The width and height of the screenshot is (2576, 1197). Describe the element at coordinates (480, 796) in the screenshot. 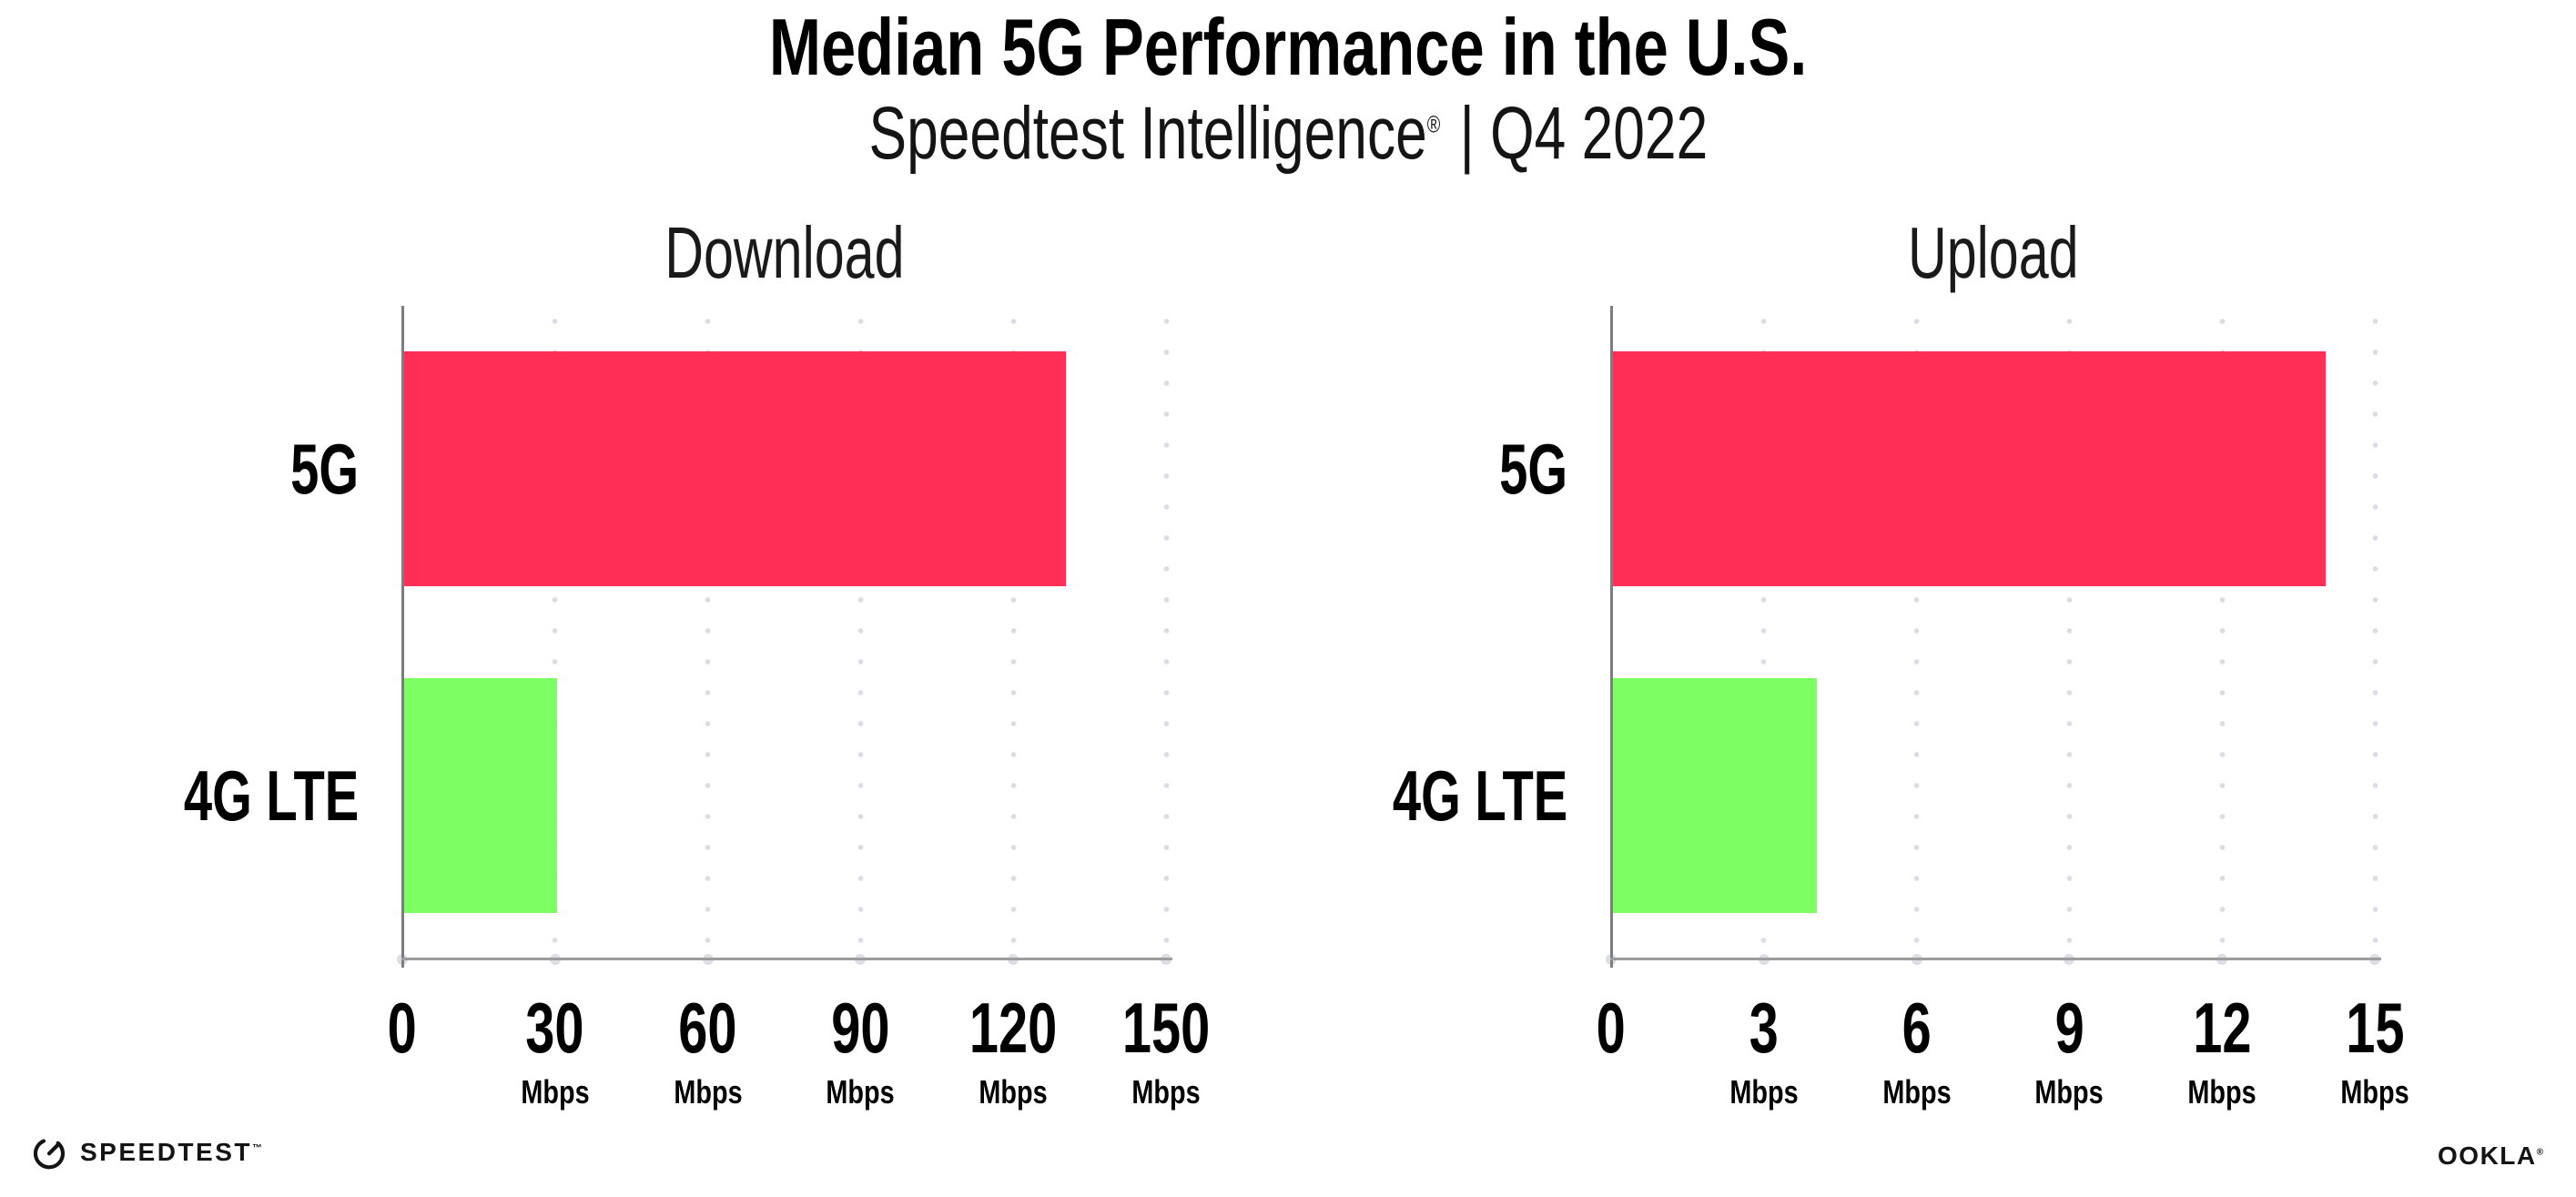

I see `bar-4g-lte-download` at that location.